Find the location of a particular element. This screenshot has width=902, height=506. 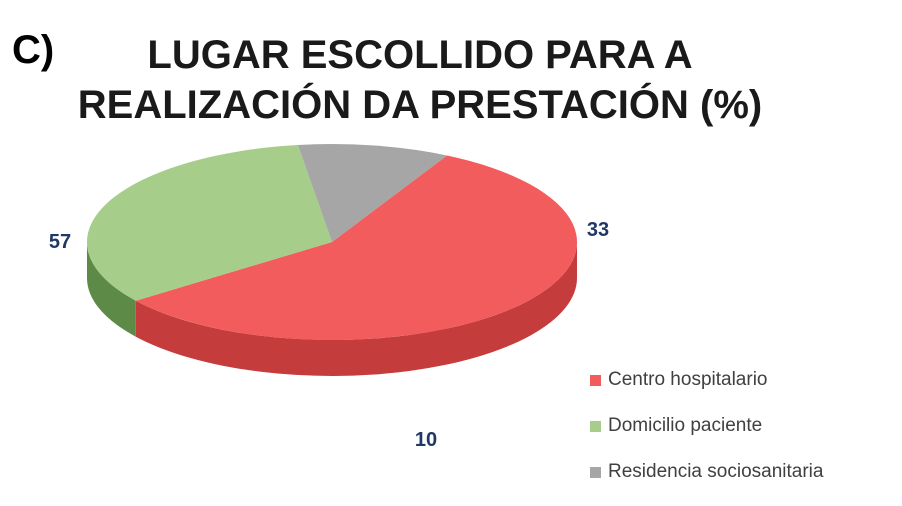

pie-slice-domicilio-paciente is located at coordinates (209, 222).